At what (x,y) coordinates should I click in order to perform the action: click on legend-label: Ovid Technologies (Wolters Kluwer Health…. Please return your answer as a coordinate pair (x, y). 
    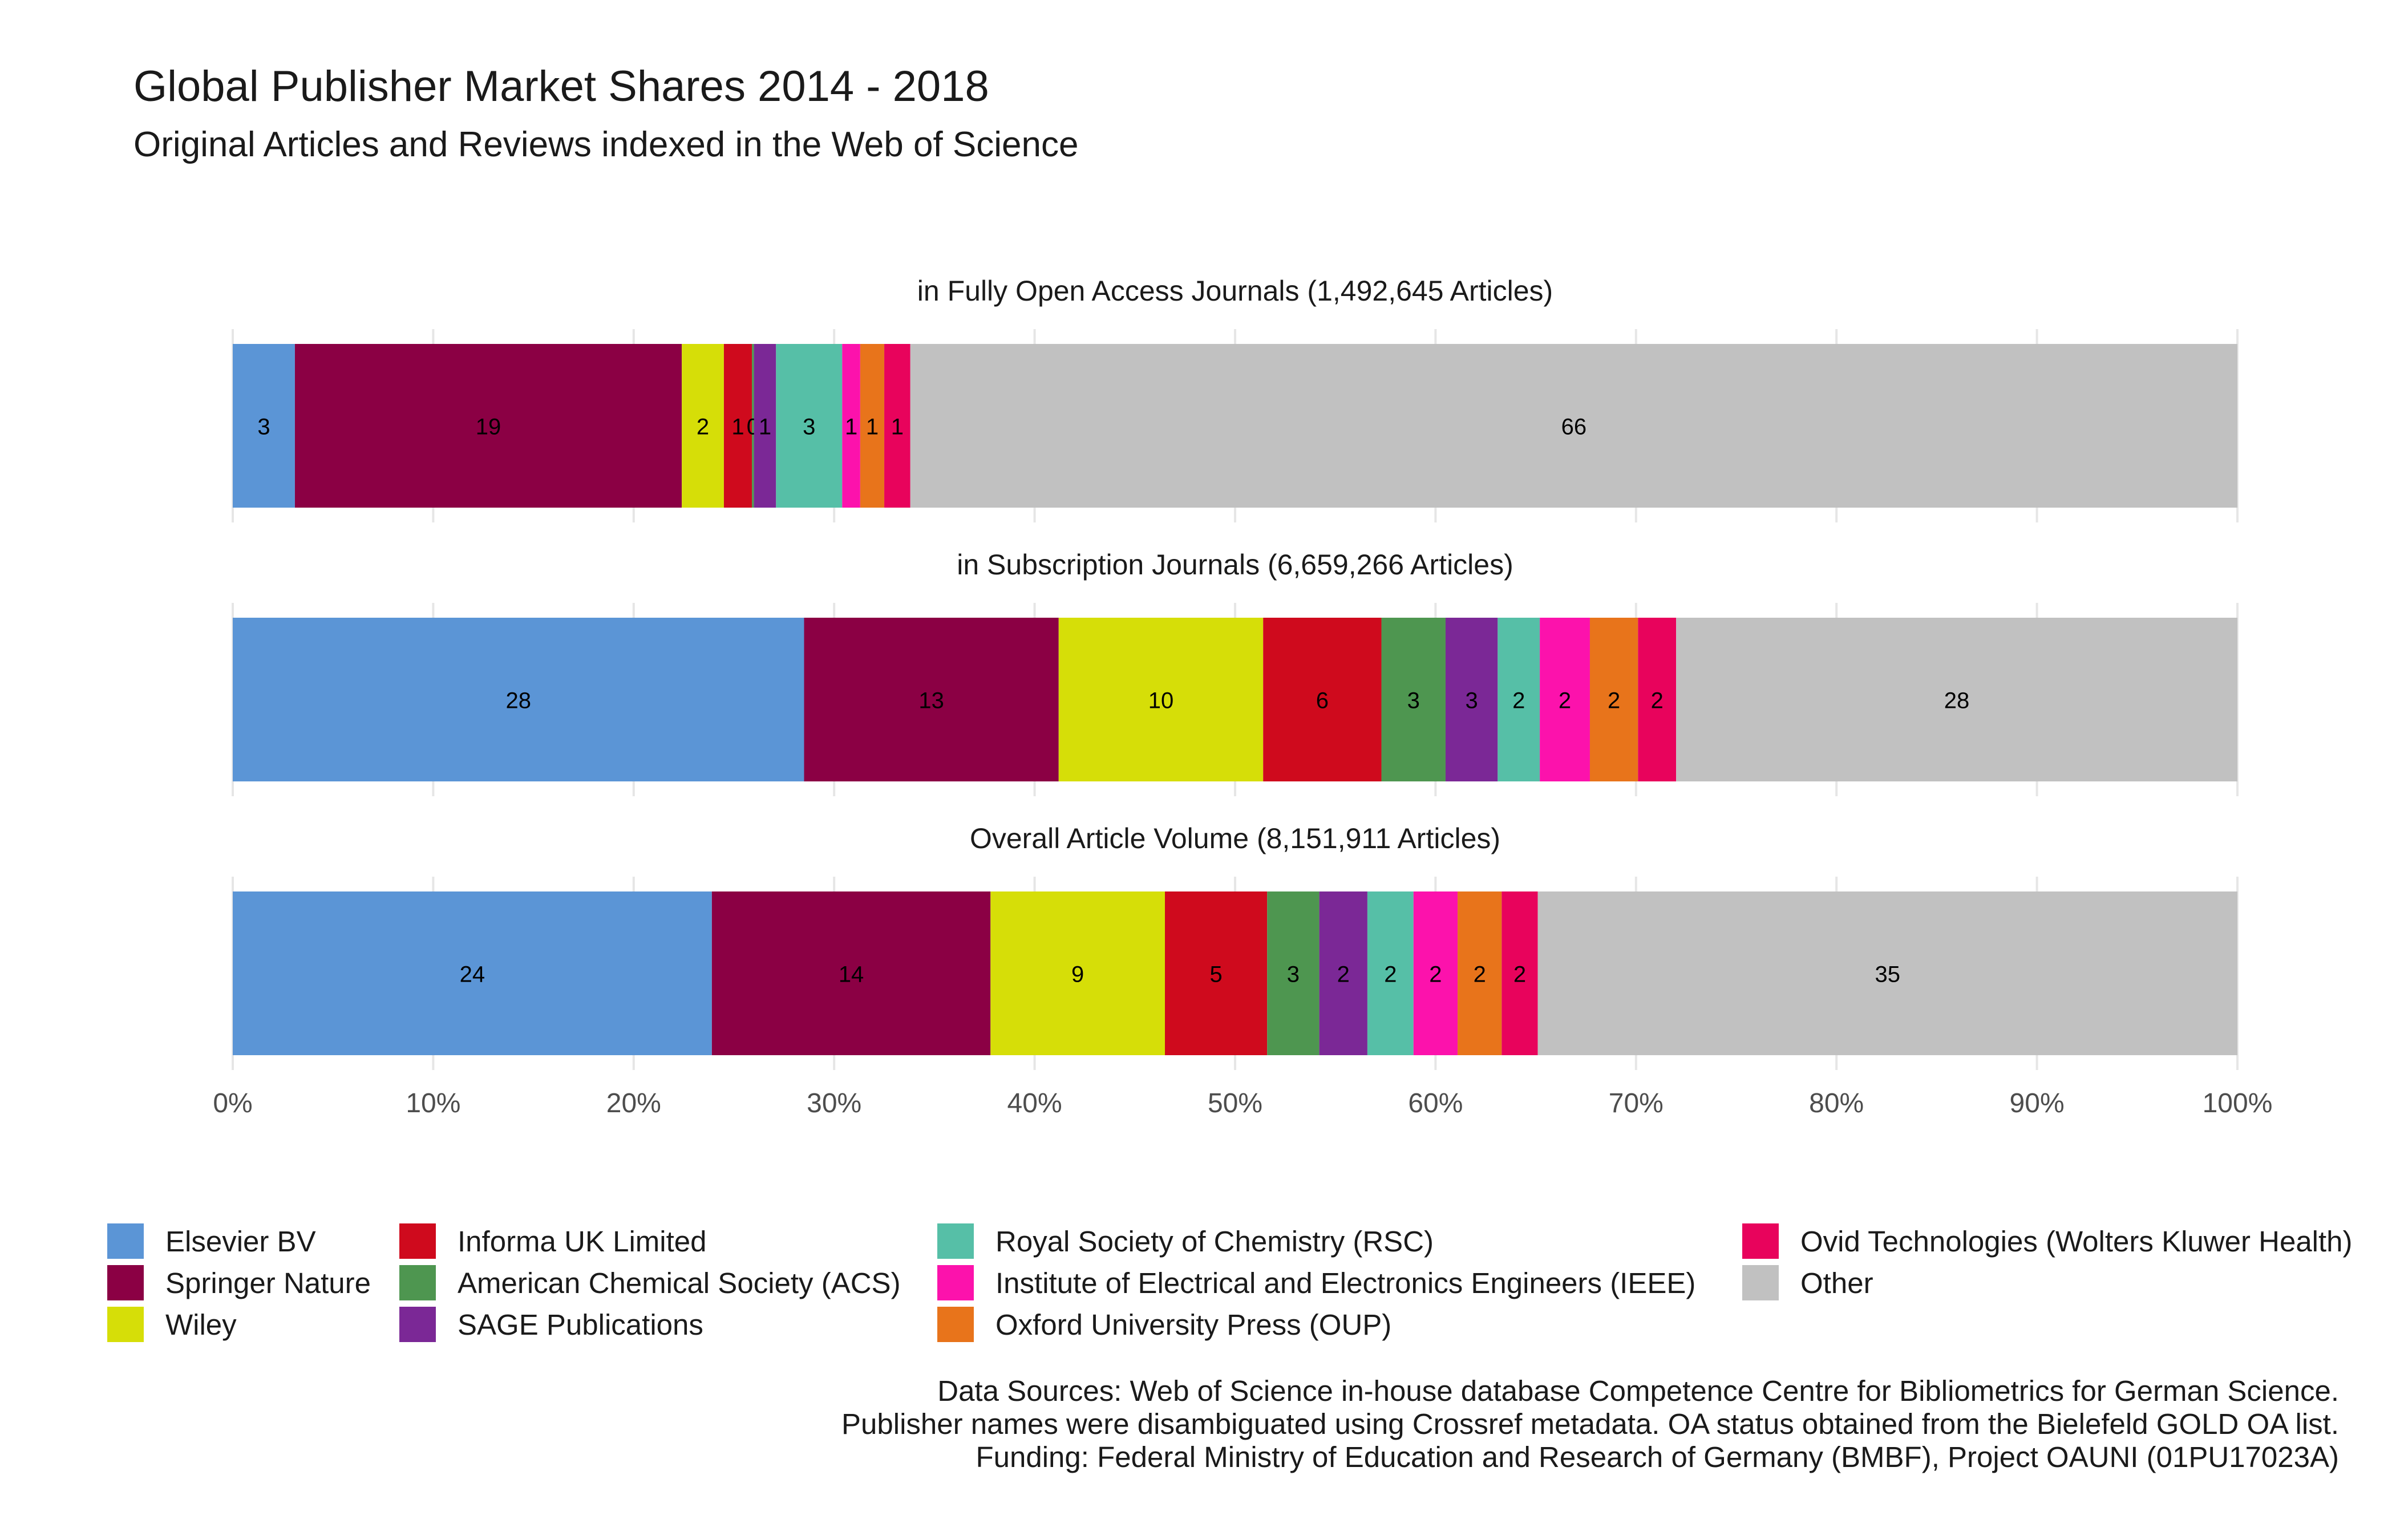
    Looking at the image, I should click on (2076, 1241).